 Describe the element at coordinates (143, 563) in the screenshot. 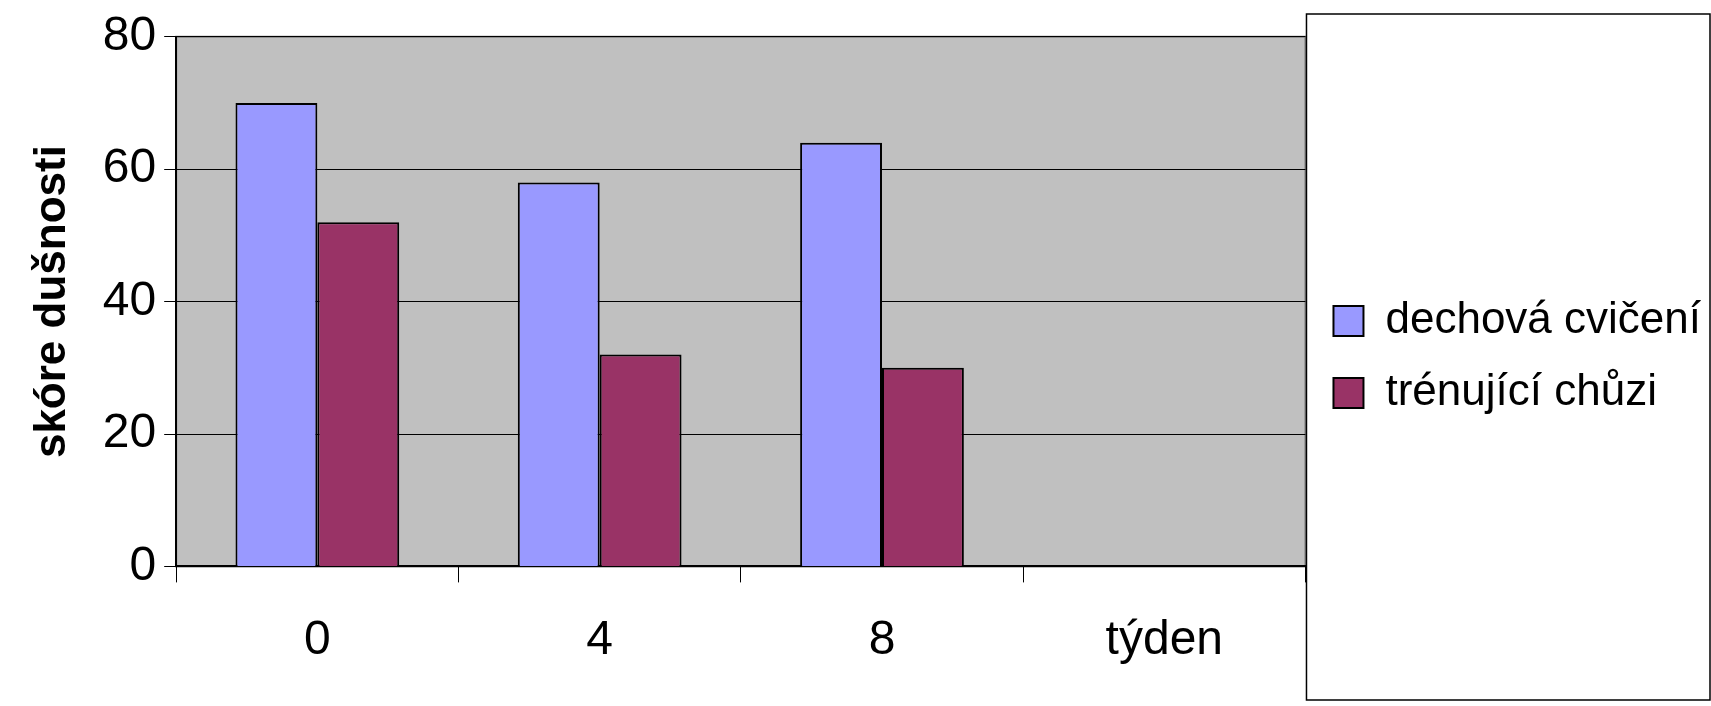

I see `y-tick-label: 0` at that location.